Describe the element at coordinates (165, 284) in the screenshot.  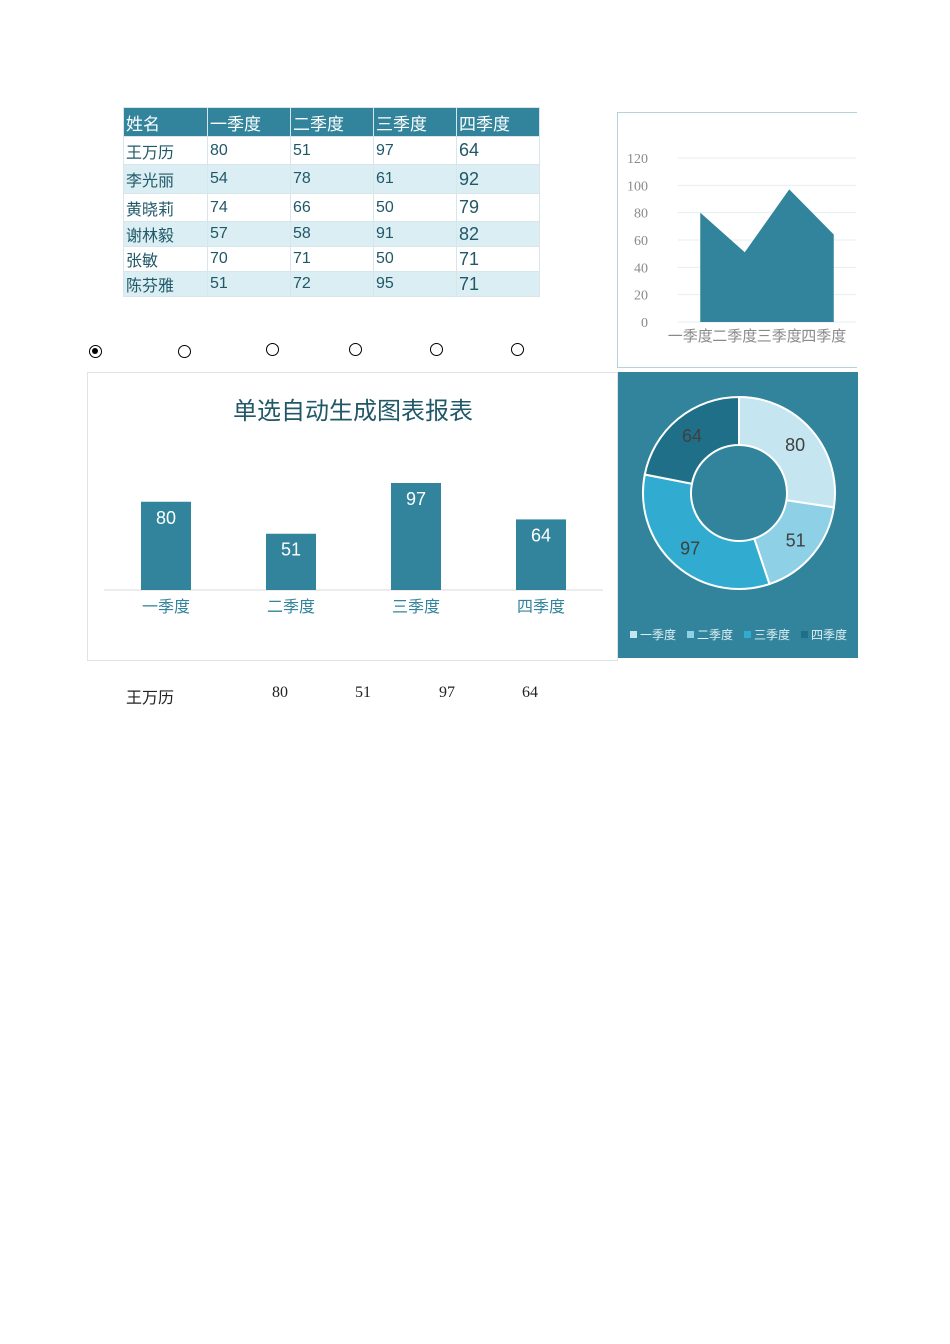
I see `table-cell: 陈芬雅` at that location.